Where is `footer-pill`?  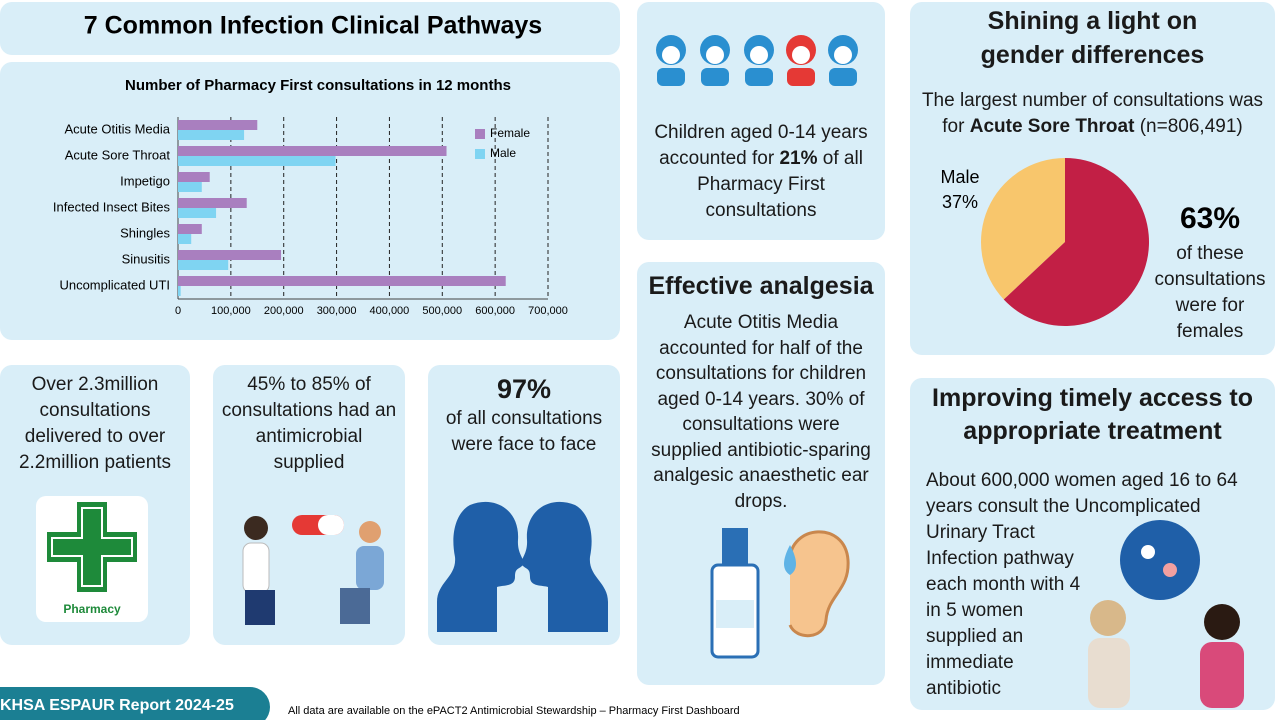
footer-pill is located at coordinates (135, 703).